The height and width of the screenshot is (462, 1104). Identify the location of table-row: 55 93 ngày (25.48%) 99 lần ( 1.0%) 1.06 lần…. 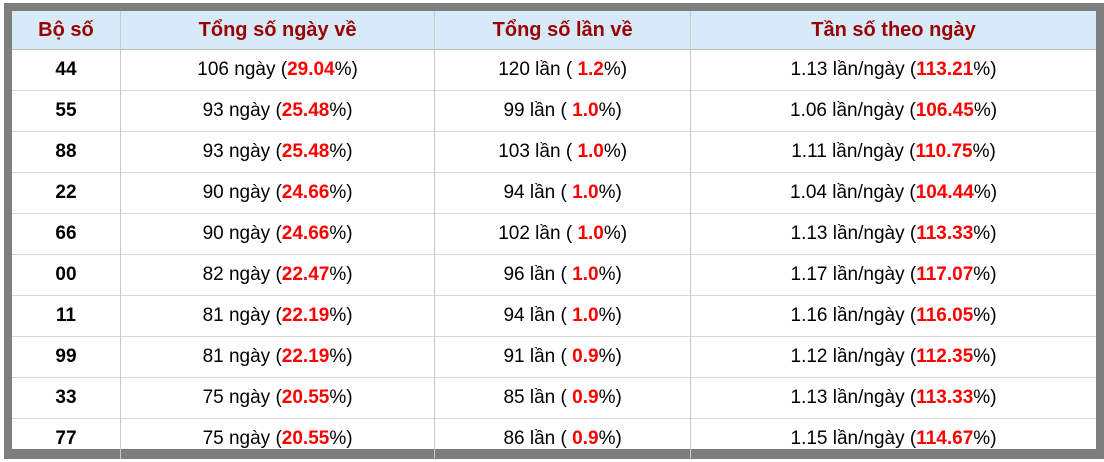
(554, 111).